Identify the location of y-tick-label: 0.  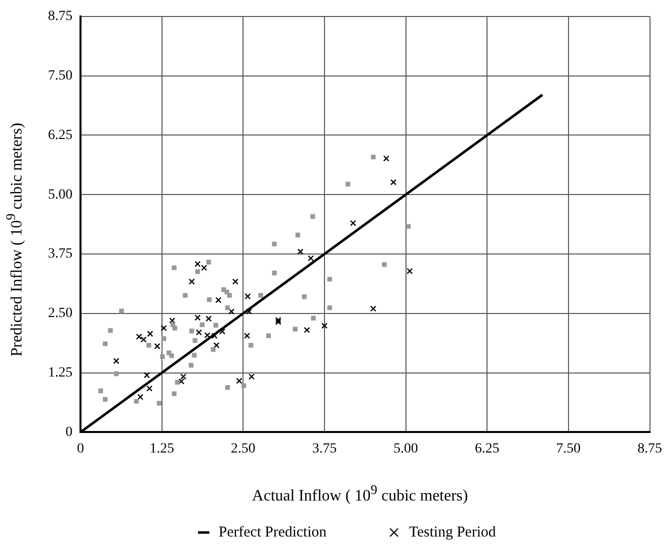
(69, 432).